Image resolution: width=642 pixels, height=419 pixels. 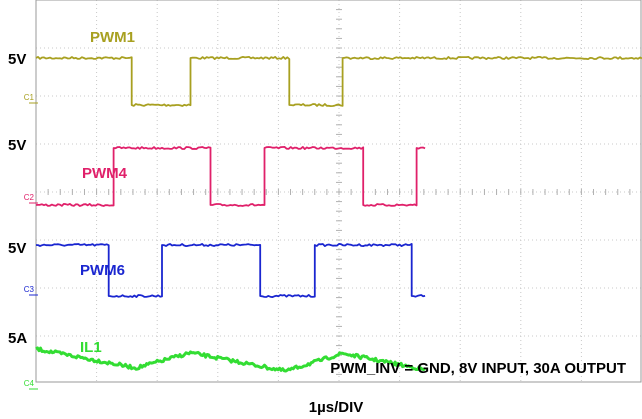 I want to click on x-axis-label: 1µs/DIV, so click(x=336, y=407).